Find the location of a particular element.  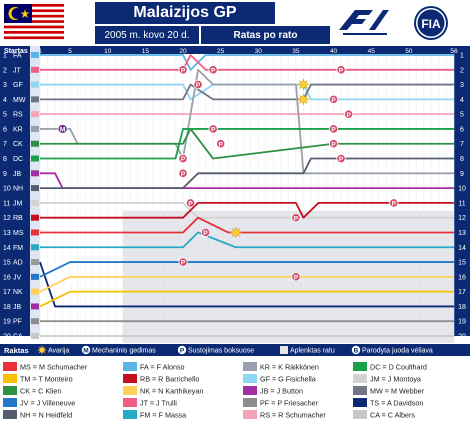

driver-key-name: FA = F Alonso is located at coordinates (162, 367).